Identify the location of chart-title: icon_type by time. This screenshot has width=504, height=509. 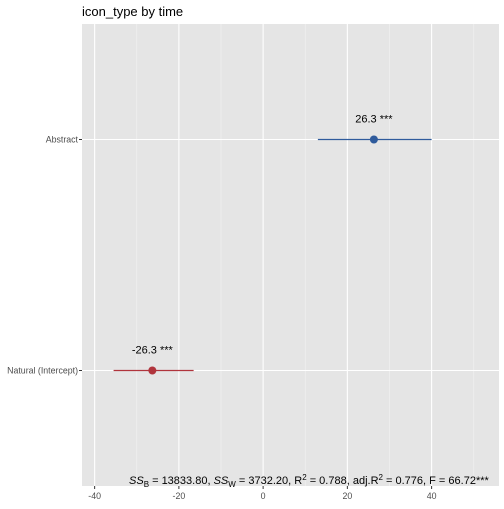
(132, 11).